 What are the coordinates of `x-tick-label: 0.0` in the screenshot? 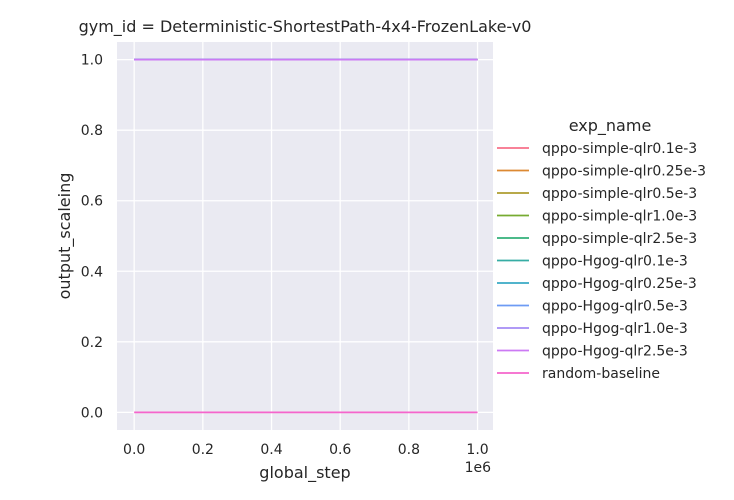 It's located at (134, 450).